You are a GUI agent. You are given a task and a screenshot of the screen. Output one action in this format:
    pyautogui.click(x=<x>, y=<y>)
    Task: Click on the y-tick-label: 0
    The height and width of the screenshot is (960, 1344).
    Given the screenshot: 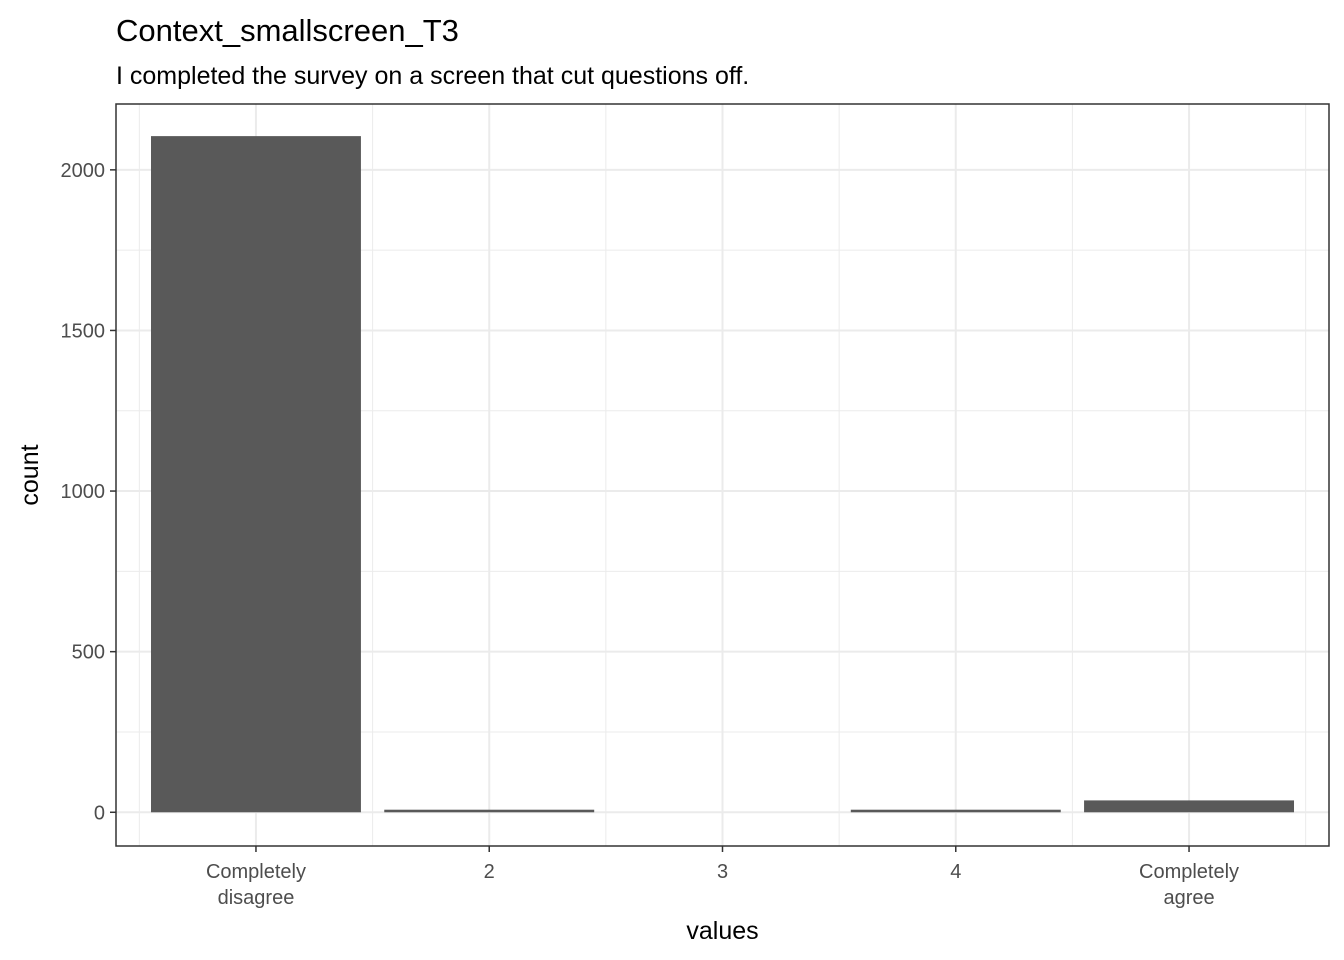 What is the action you would take?
    pyautogui.click(x=99, y=813)
    